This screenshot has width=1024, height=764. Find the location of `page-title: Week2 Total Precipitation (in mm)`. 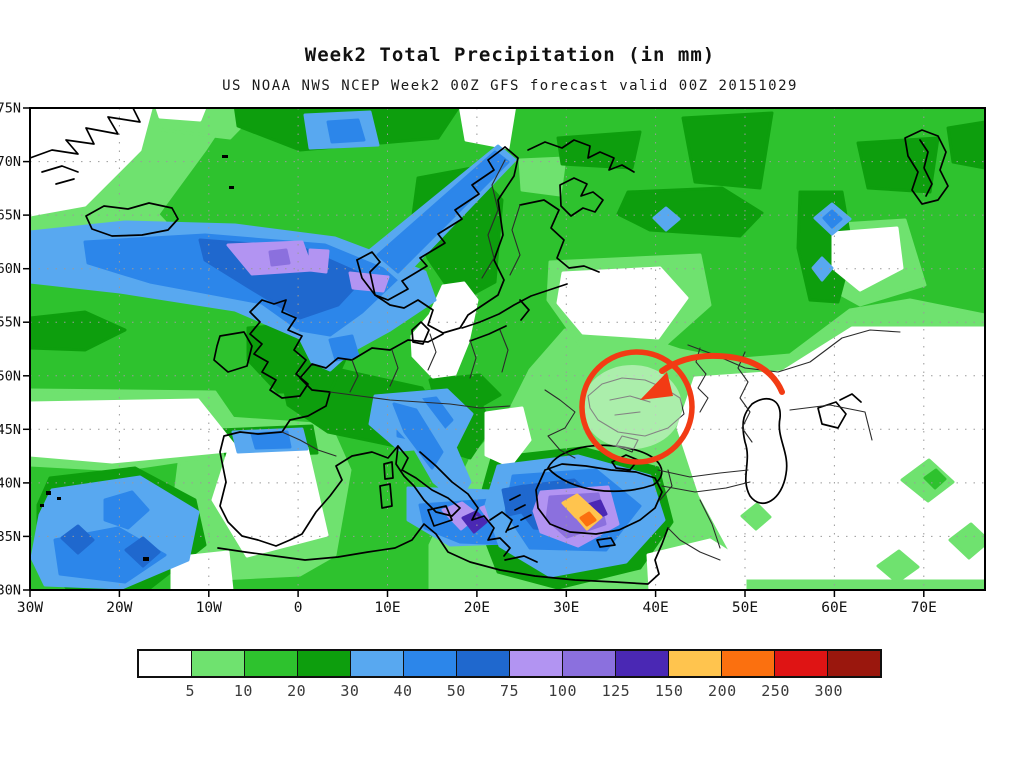

page-title: Week2 Total Precipitation (in mm) is located at coordinates (510, 55).